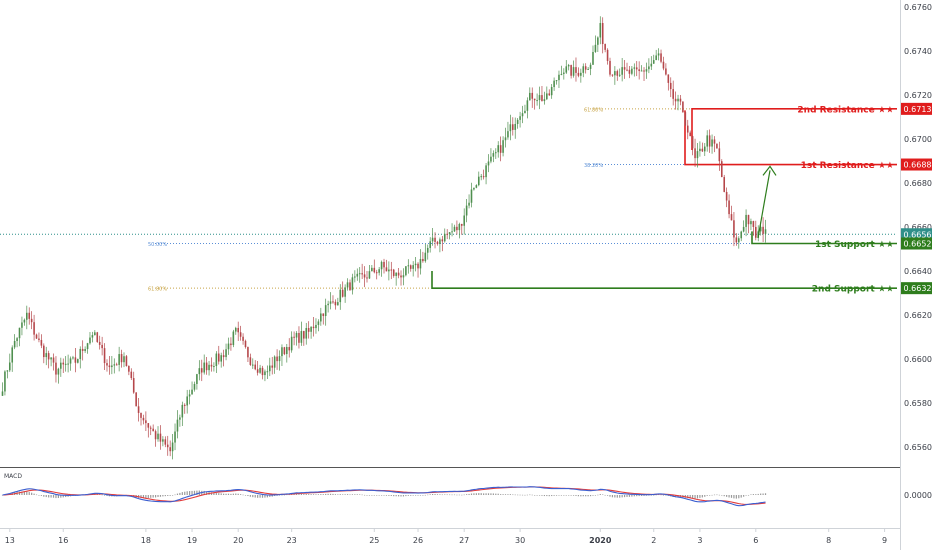 This screenshot has height=554, width=932. Describe the element at coordinates (13, 476) in the screenshot. I see `macd-label: MACD` at that location.